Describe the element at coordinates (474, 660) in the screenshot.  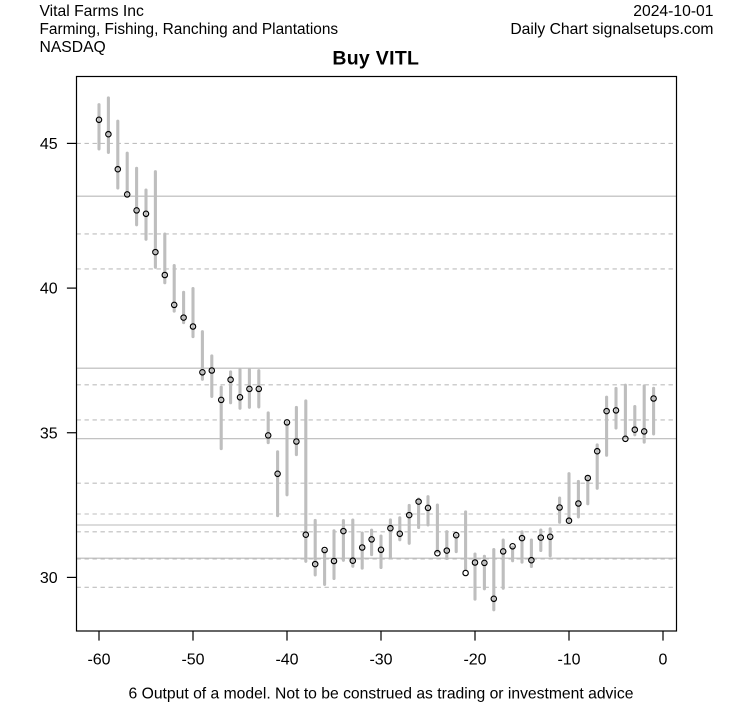
I see `svg-text: -20` at that location.